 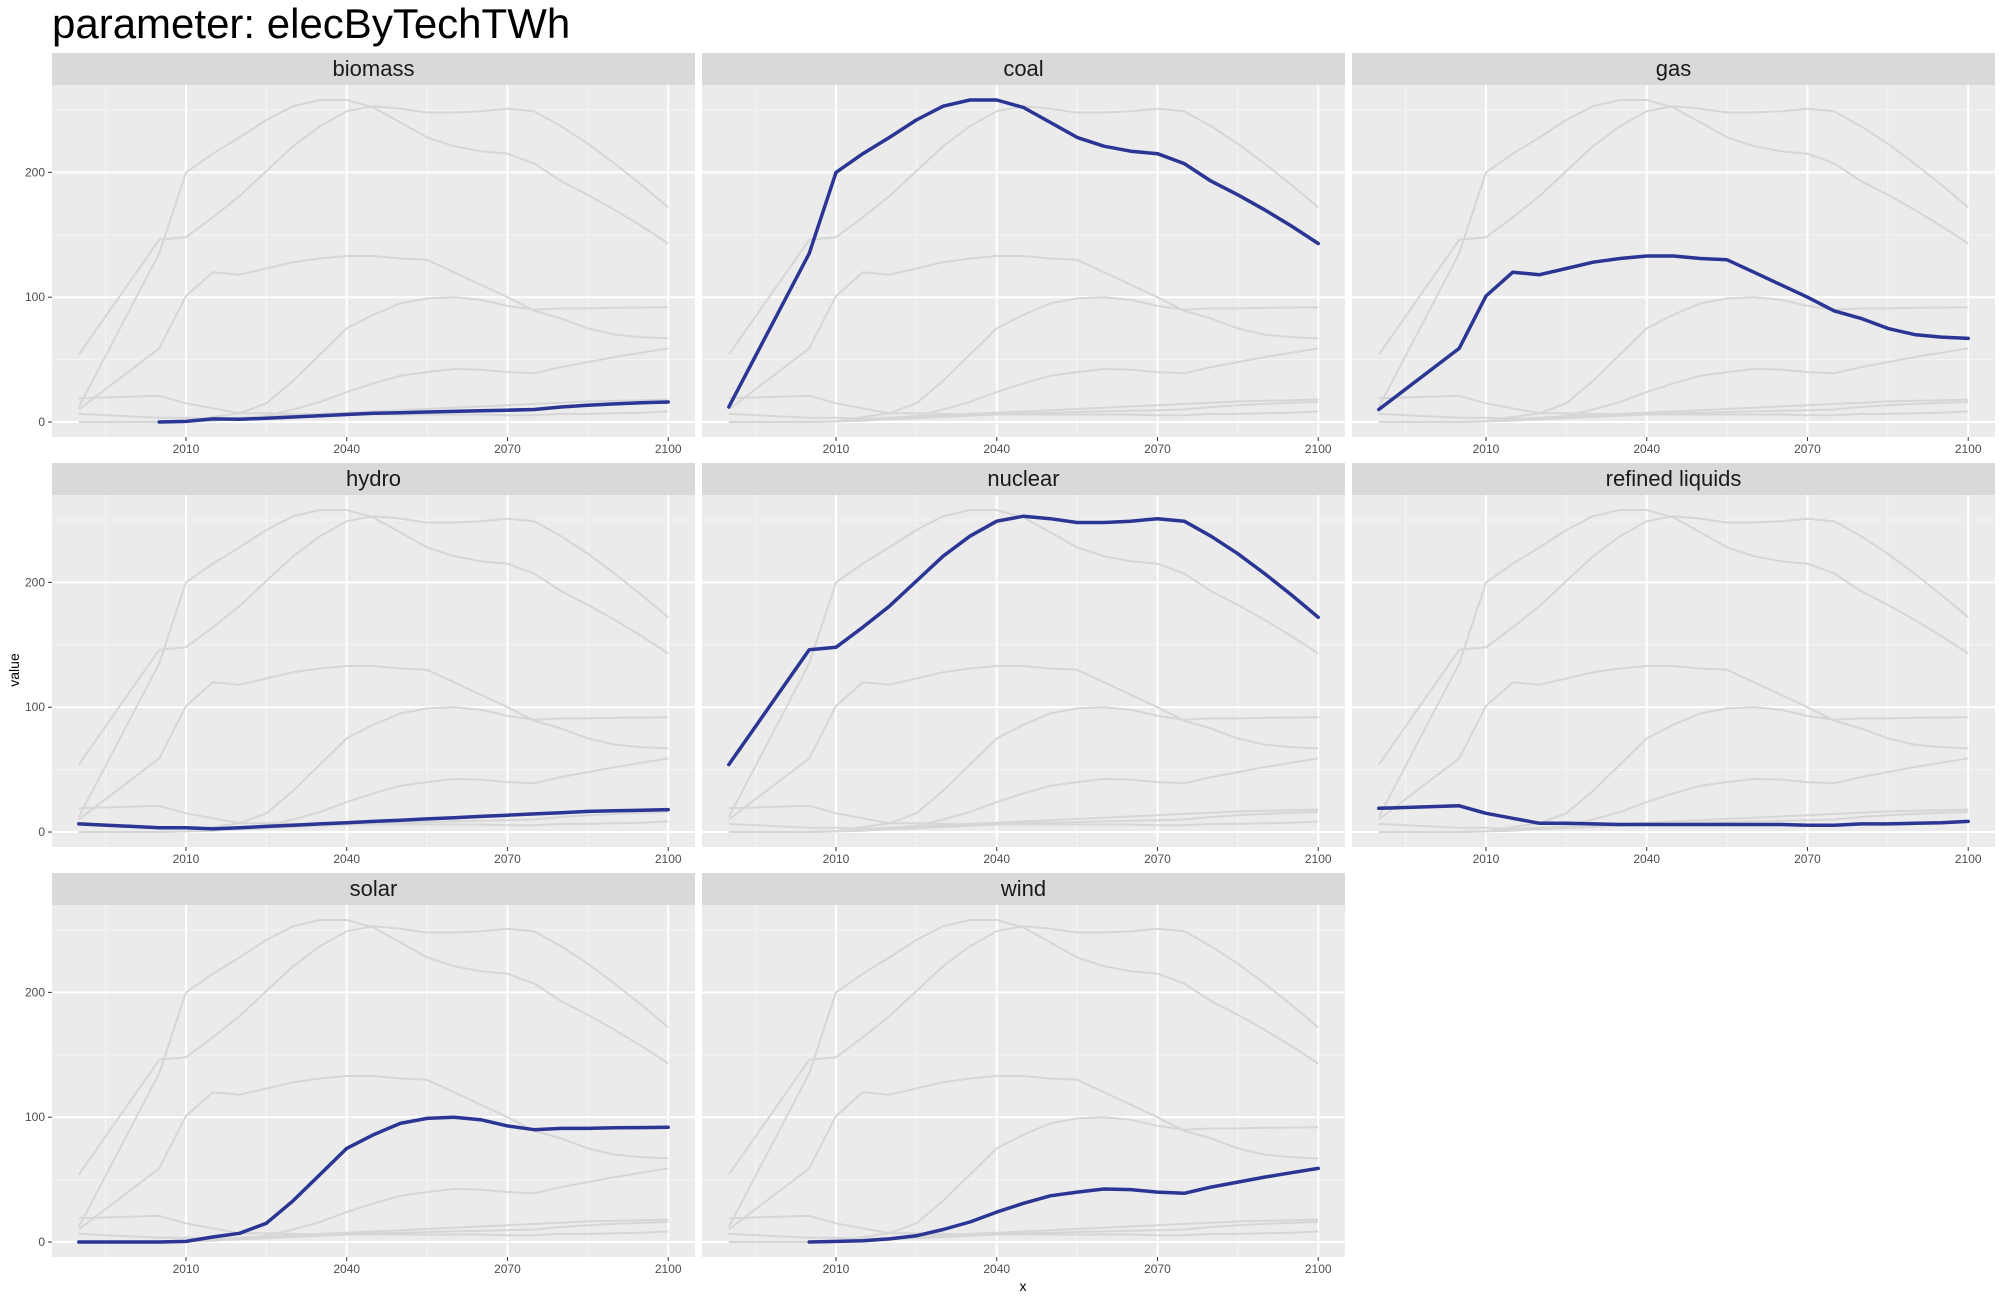 I want to click on strip-label: wind, so click(x=1023, y=888).